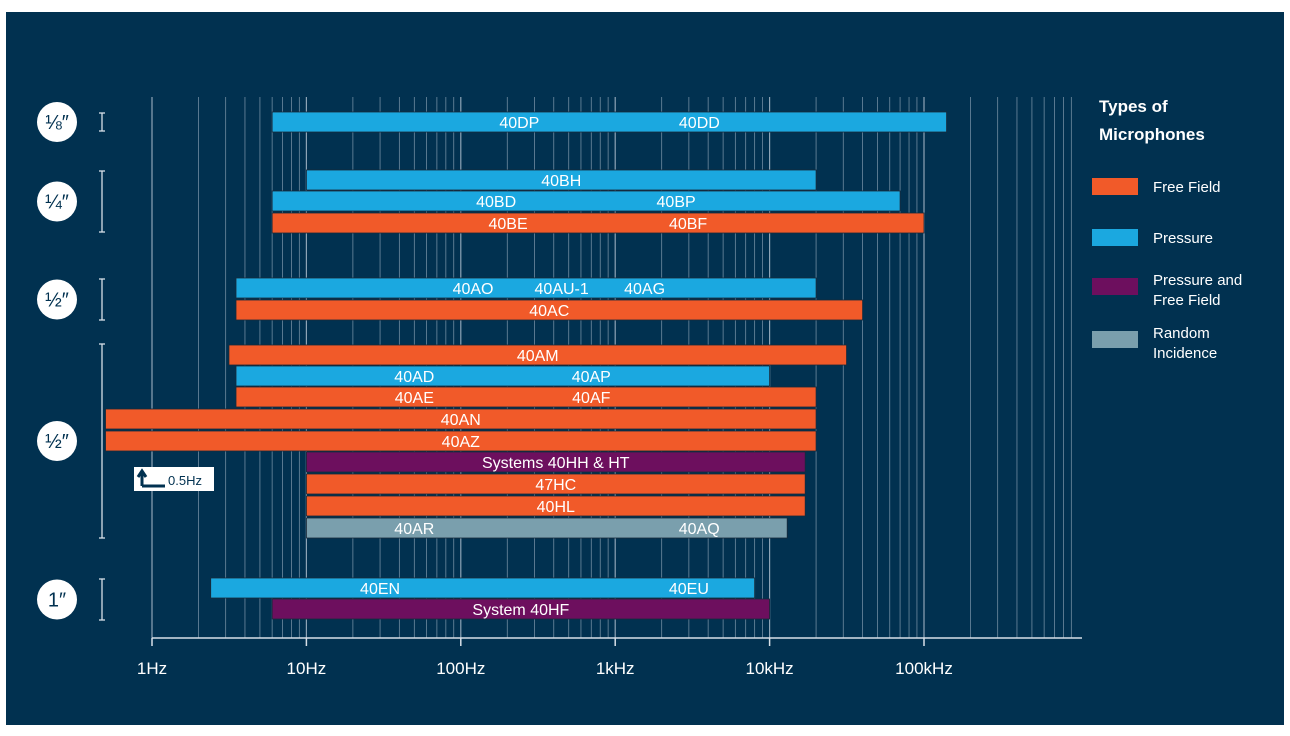 This screenshot has width=1290, height=736. I want to click on bar-40am: 40AM, so click(537, 355).